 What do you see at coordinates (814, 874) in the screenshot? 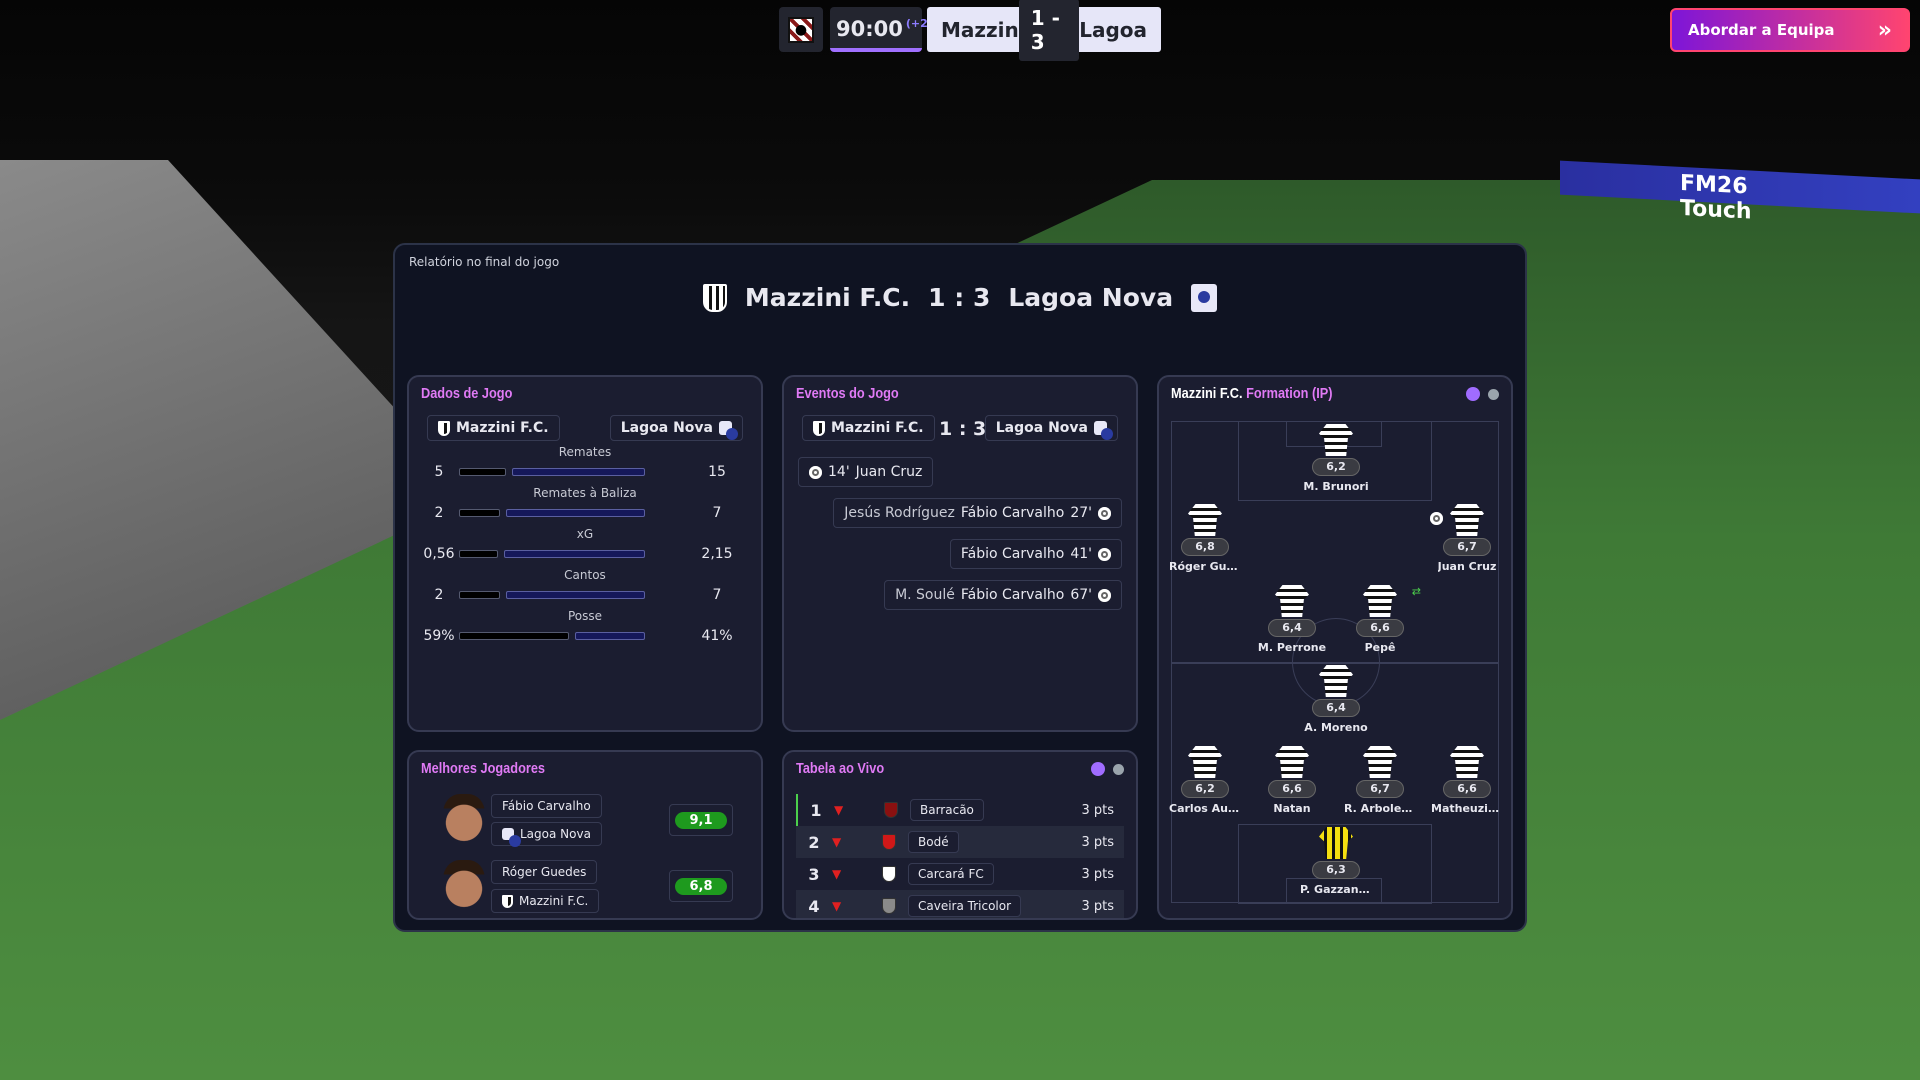
I see `table-position: 3` at bounding box center [814, 874].